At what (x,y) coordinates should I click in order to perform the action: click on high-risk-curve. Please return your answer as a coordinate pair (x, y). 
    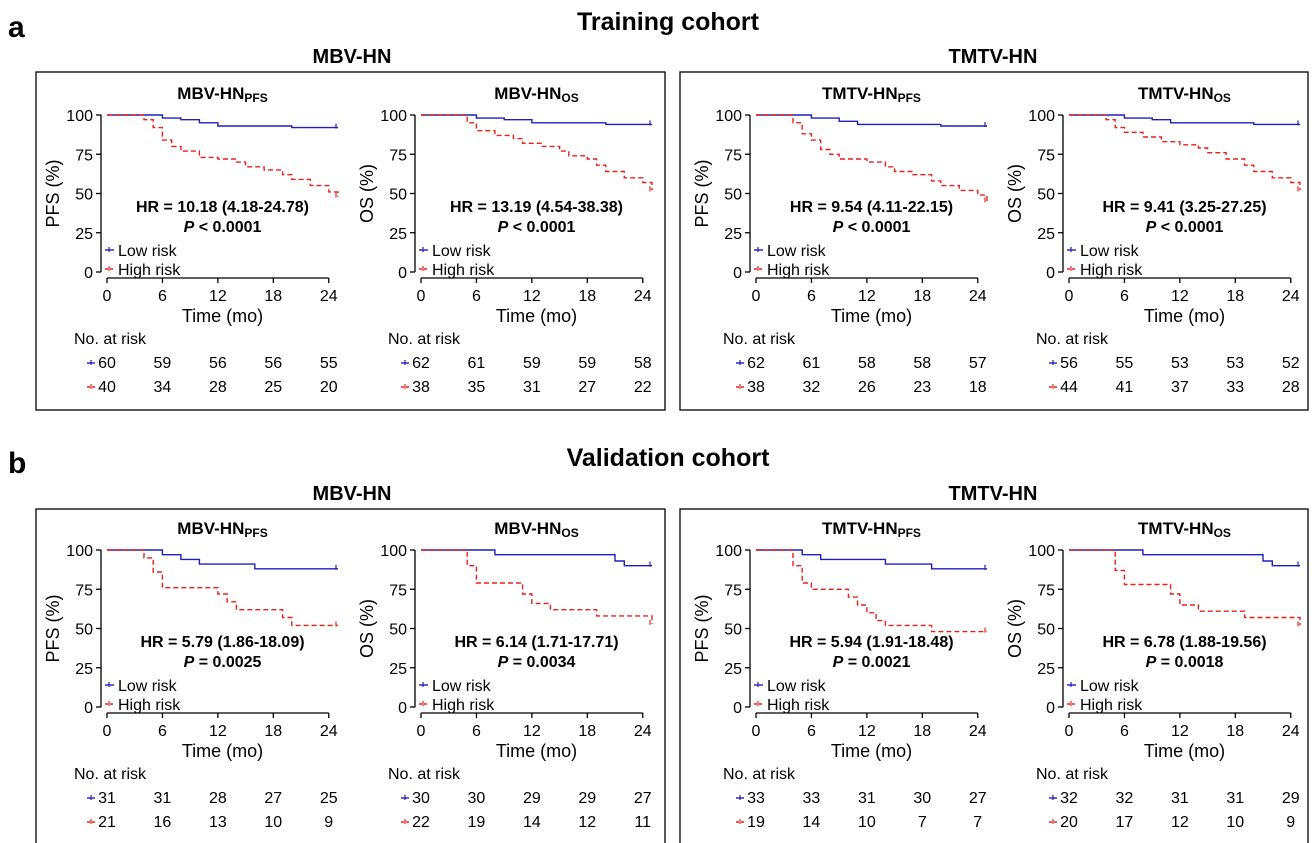
    Looking at the image, I should click on (1185, 587).